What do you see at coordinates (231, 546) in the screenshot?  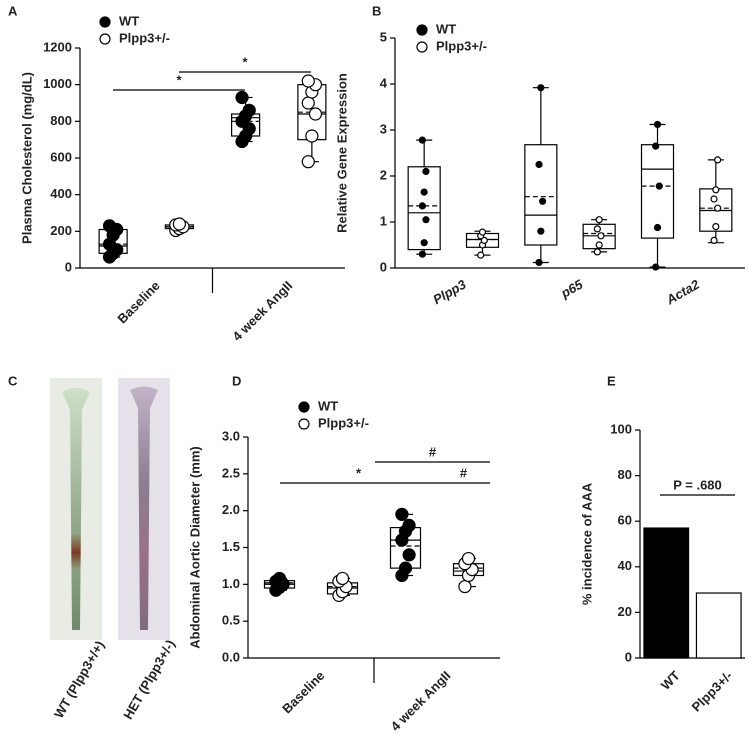 I see `y-tick-label: 1.5` at bounding box center [231, 546].